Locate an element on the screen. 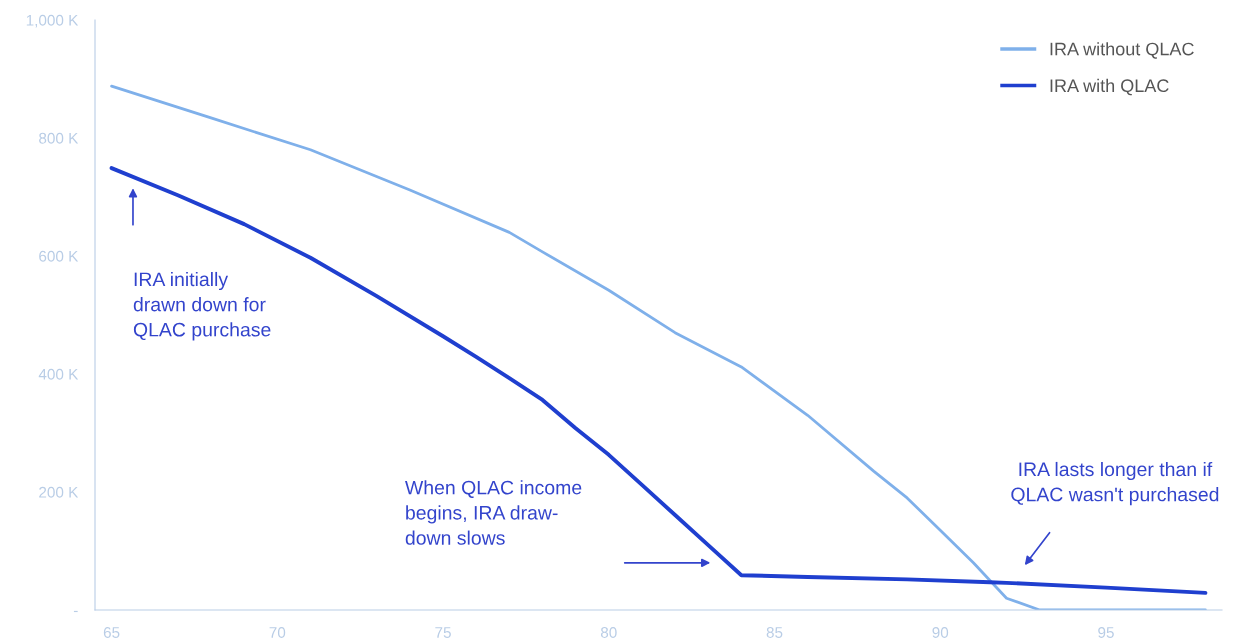 This screenshot has width=1251, height=642. x-tick-label: 65 is located at coordinates (111, 632).